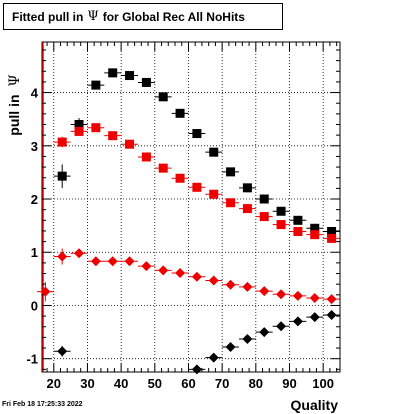 The height and width of the screenshot is (414, 400). Describe the element at coordinates (121, 383) in the screenshot. I see `x-tick-label: 40` at that location.